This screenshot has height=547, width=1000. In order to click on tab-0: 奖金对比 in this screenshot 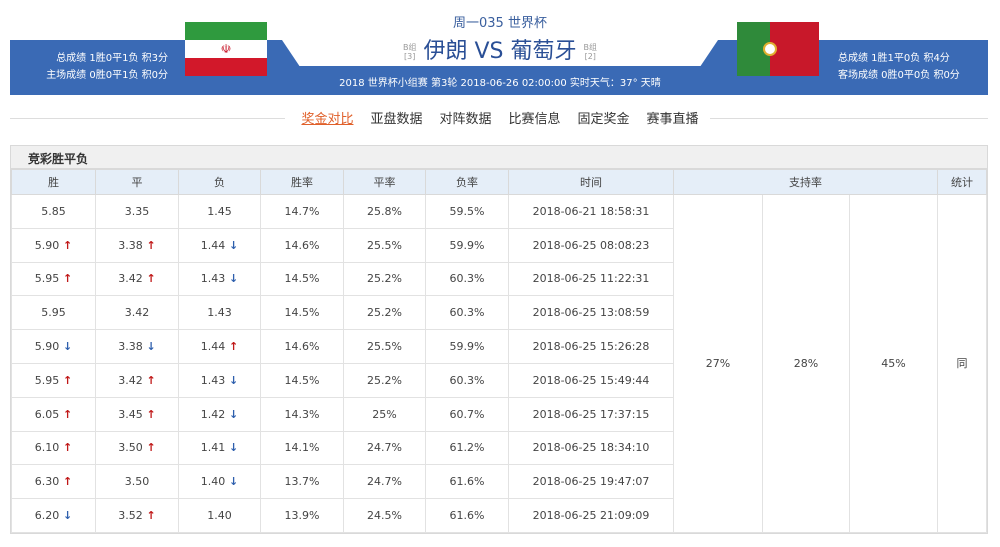, I will do `click(327, 119)`.